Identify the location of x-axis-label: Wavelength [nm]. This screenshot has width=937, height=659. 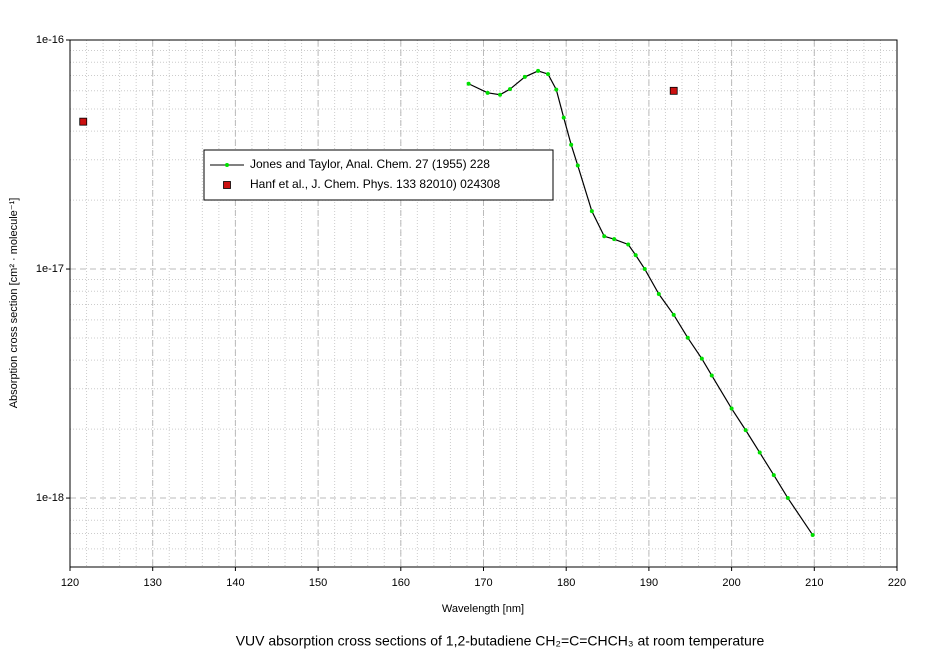
(483, 609).